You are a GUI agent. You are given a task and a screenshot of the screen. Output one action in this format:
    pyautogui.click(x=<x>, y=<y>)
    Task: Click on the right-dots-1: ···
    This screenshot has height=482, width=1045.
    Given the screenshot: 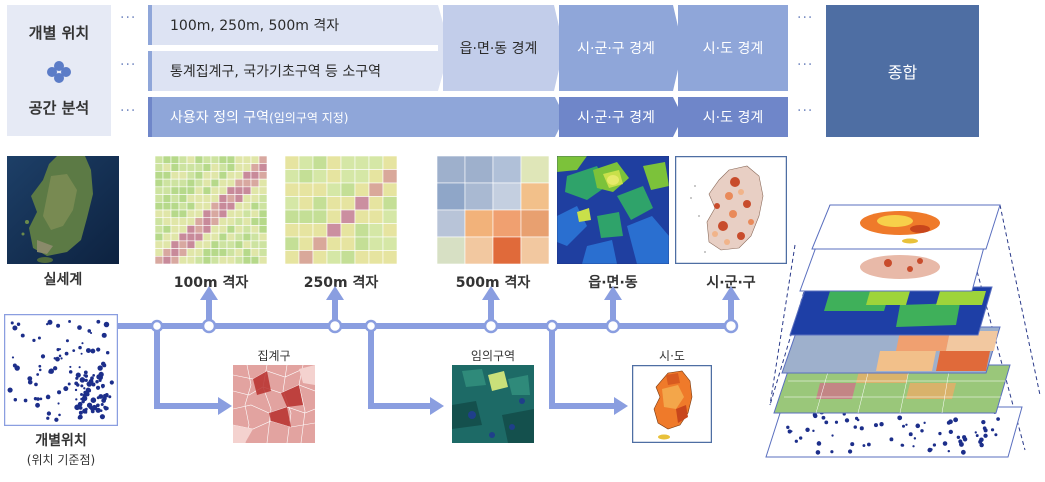 What is the action you would take?
    pyautogui.click(x=805, y=18)
    